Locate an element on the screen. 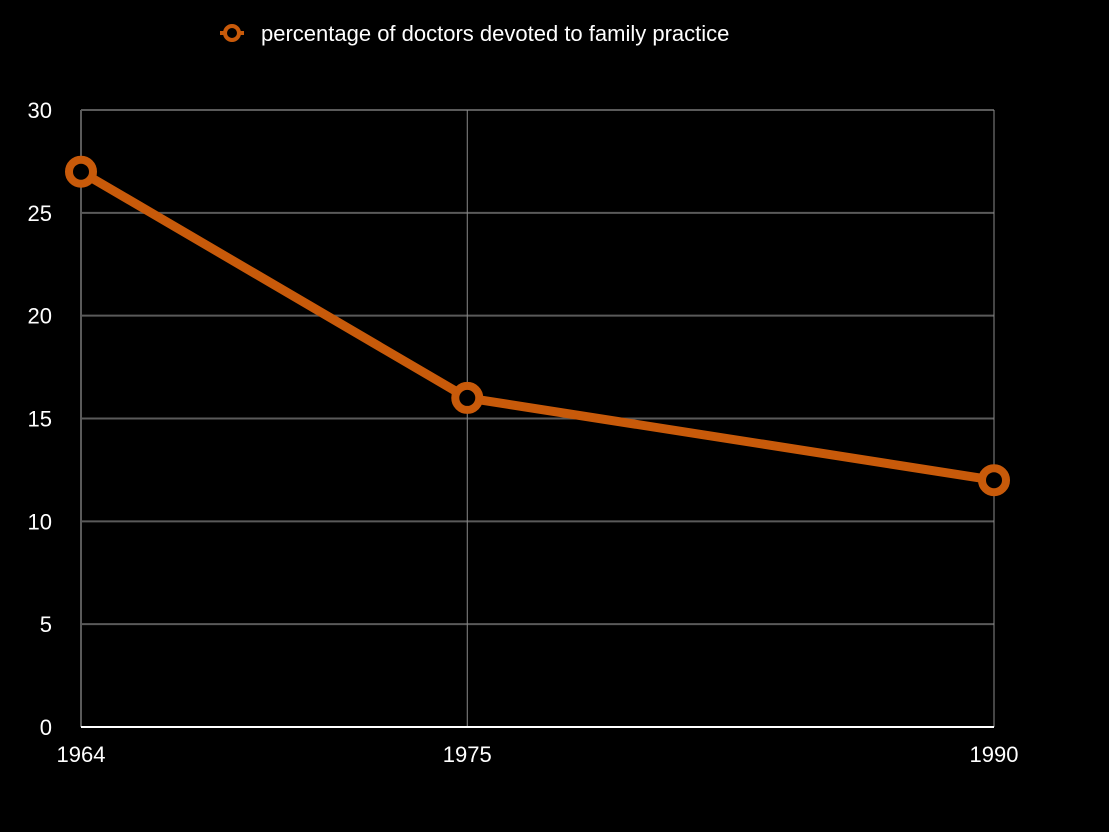 The image size is (1109, 832). y-tick-label: 15 is located at coordinates (40, 419).